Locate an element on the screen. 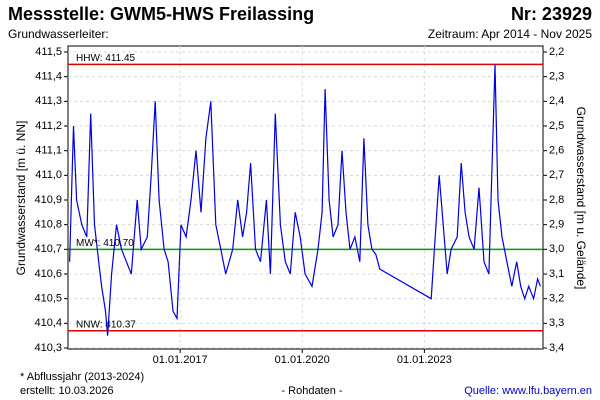  y2-tick-label: 3,2 is located at coordinates (556, 299).